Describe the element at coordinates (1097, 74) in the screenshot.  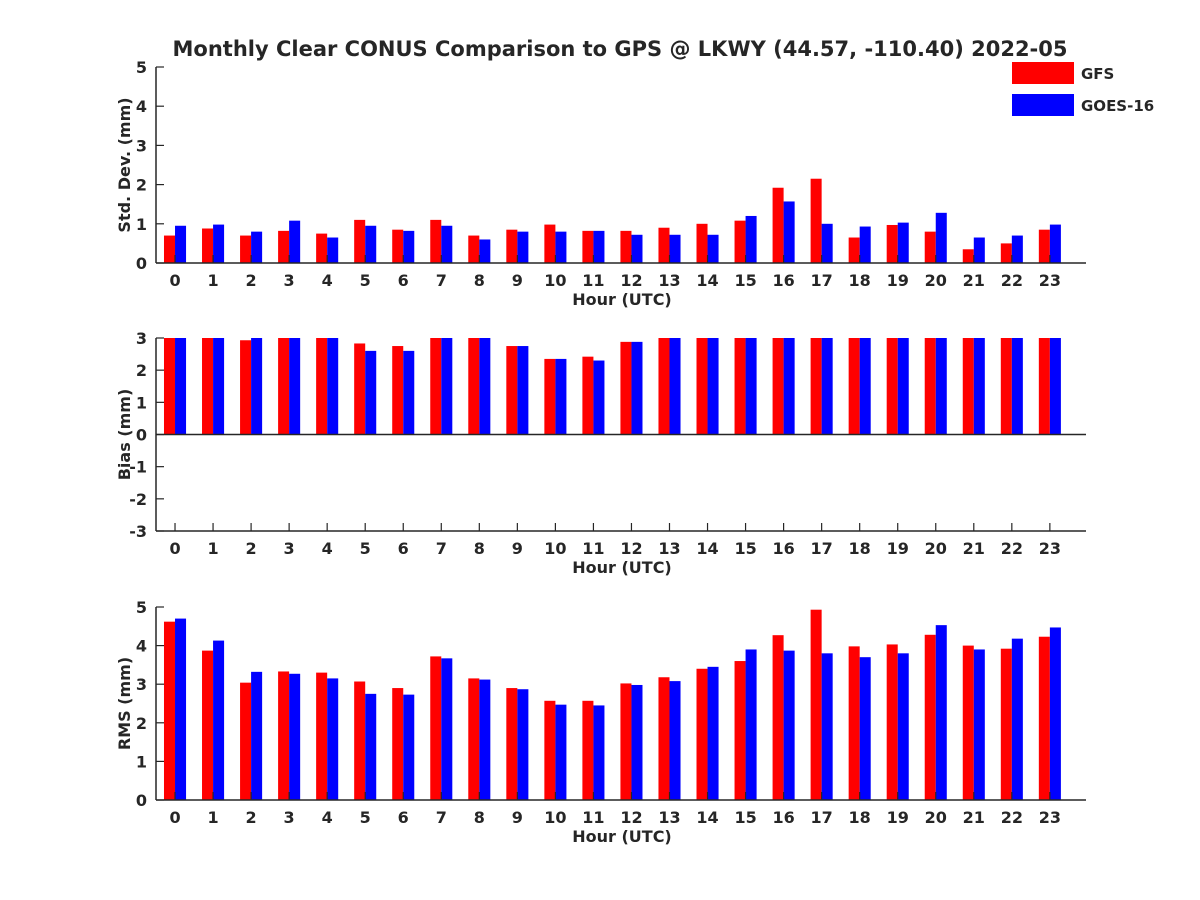
I see `legend-label-gfs: GFS` at that location.